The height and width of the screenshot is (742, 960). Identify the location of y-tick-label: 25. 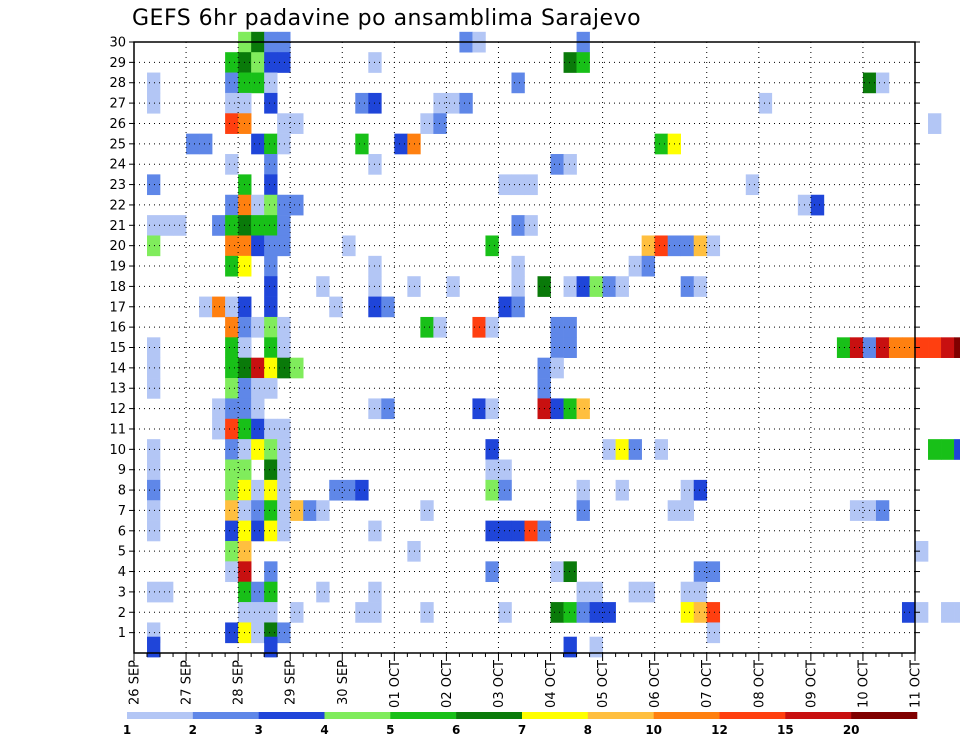
(117, 144).